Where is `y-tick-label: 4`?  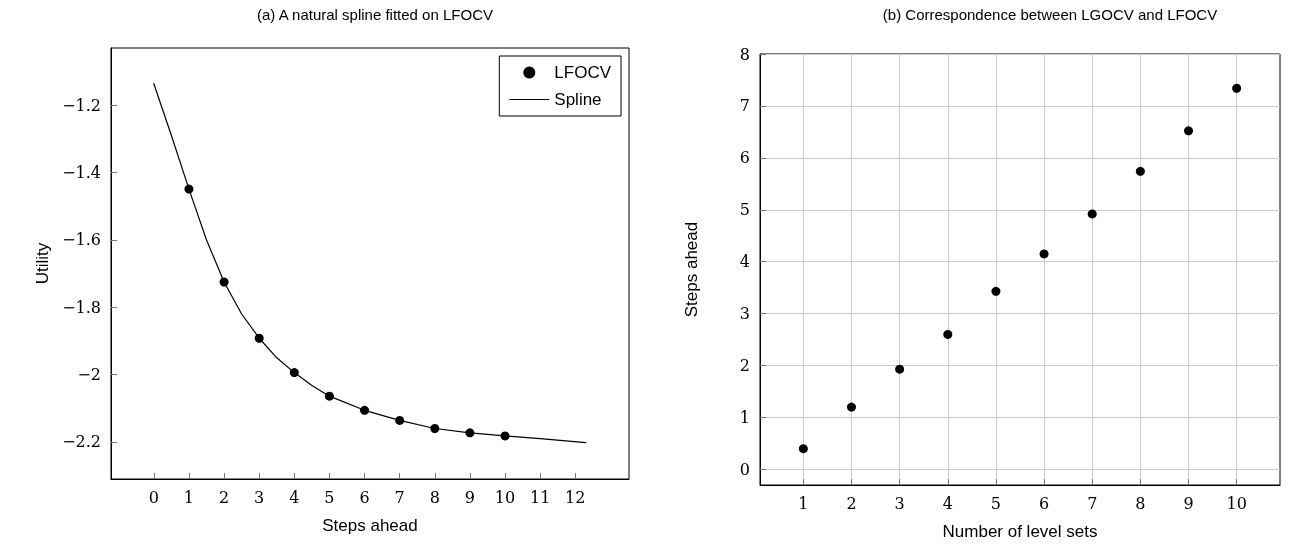
y-tick-label: 4 is located at coordinates (744, 262).